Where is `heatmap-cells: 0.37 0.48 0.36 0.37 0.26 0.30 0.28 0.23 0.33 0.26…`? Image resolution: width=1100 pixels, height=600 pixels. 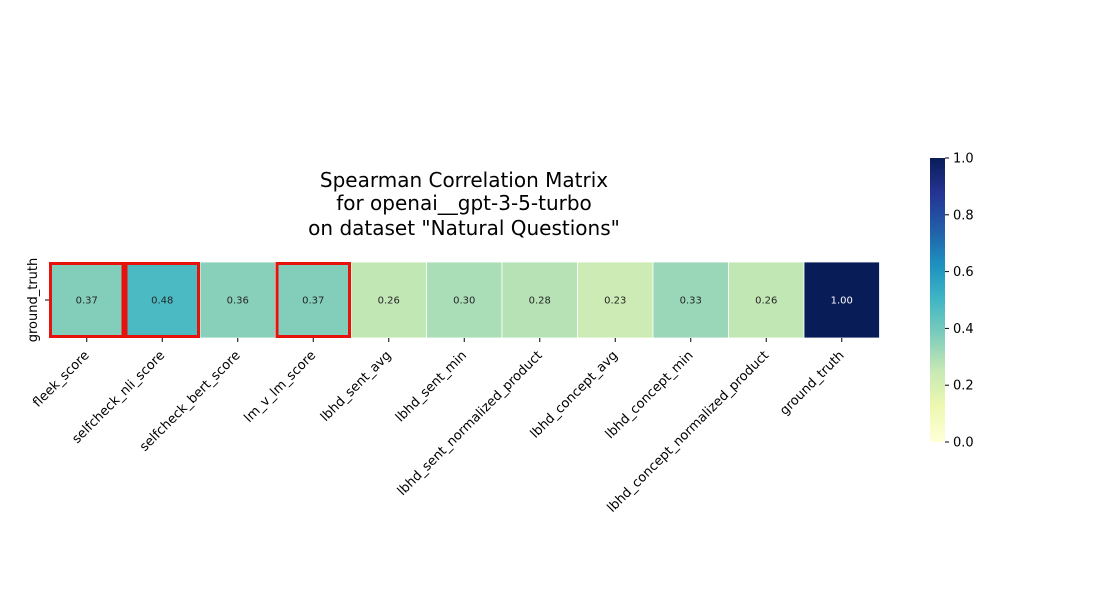 heatmap-cells: 0.37 0.48 0.36 0.37 0.26 0.30 0.28 0.23 0.33 0.26… is located at coordinates (464, 300).